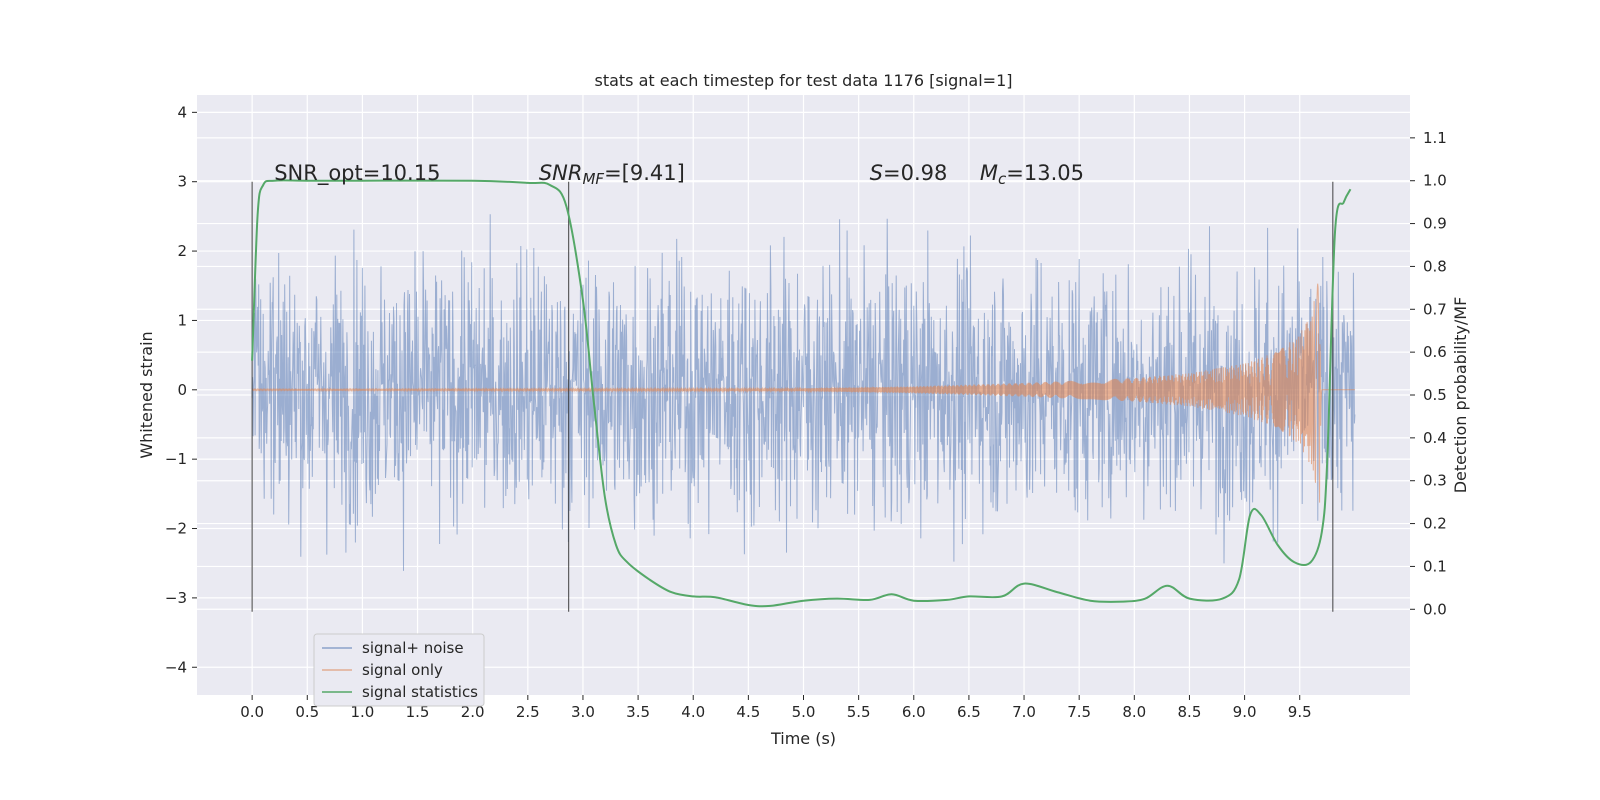 The image size is (1600, 800). What do you see at coordinates (357, 173) in the screenshot?
I see `annotation-snr-opt: SNR_opt=10.15` at bounding box center [357, 173].